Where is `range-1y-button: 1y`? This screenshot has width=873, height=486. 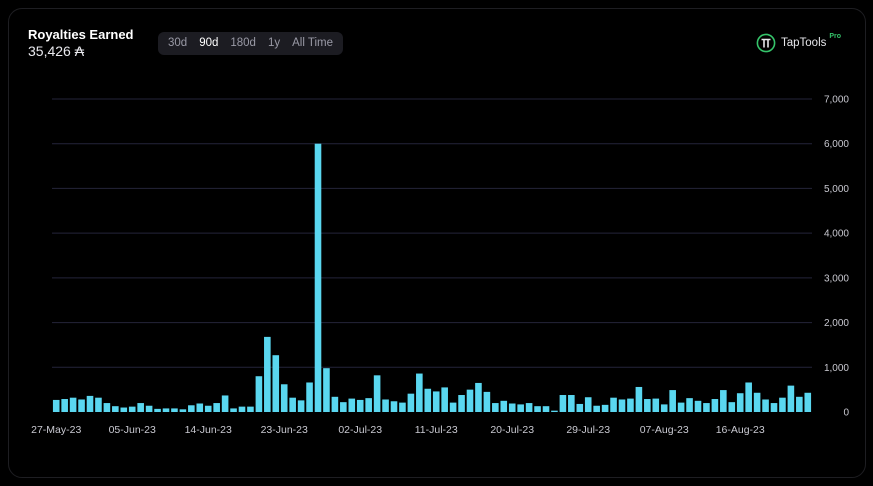 range-1y-button: 1y is located at coordinates (274, 43).